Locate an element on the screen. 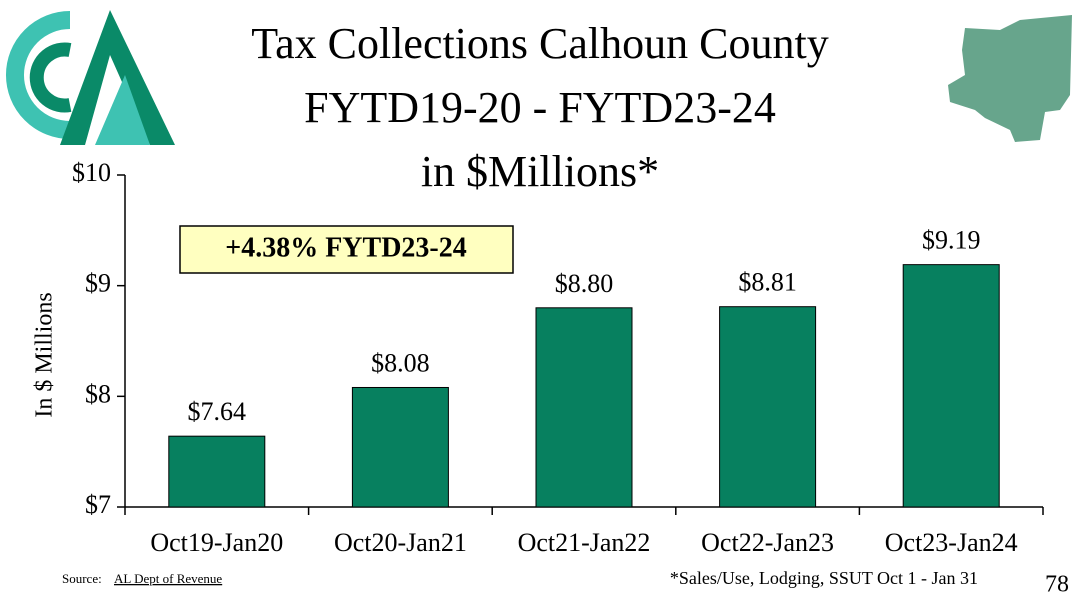 The width and height of the screenshot is (1080, 608). page-number: 78 is located at coordinates (1057, 585).